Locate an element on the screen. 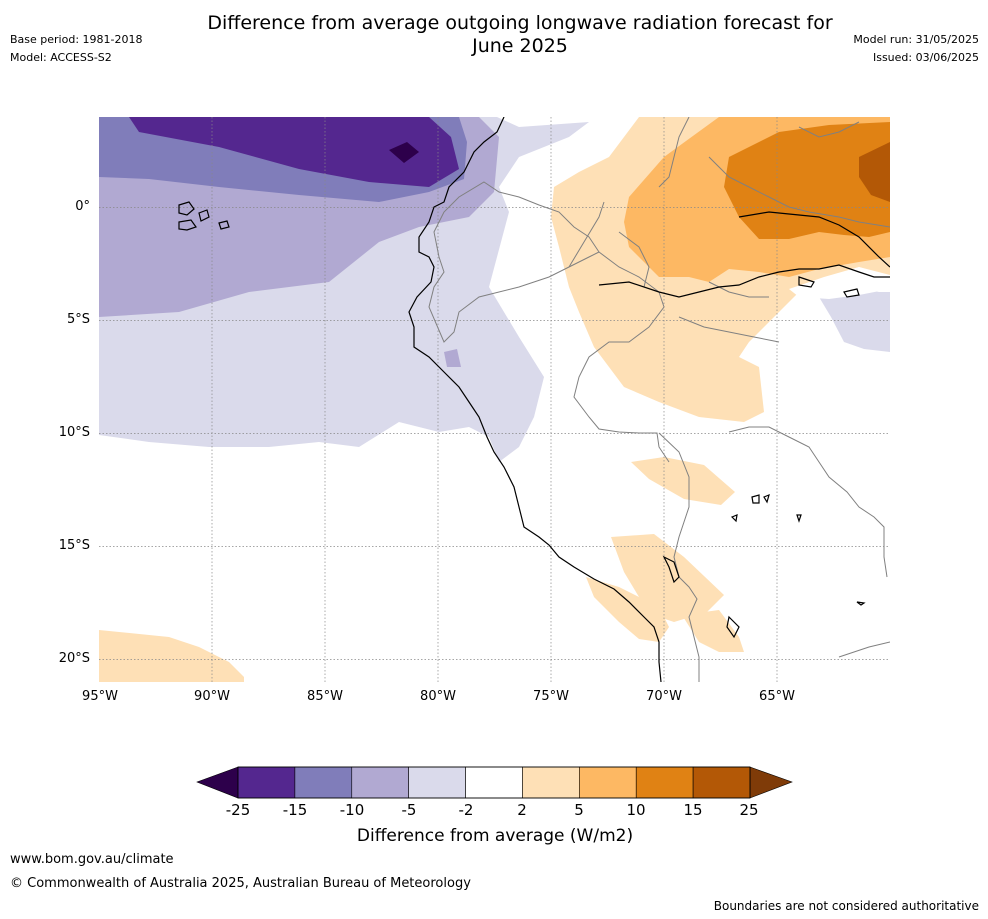  colorbar-tick-6: 2 is located at coordinates (522, 810).